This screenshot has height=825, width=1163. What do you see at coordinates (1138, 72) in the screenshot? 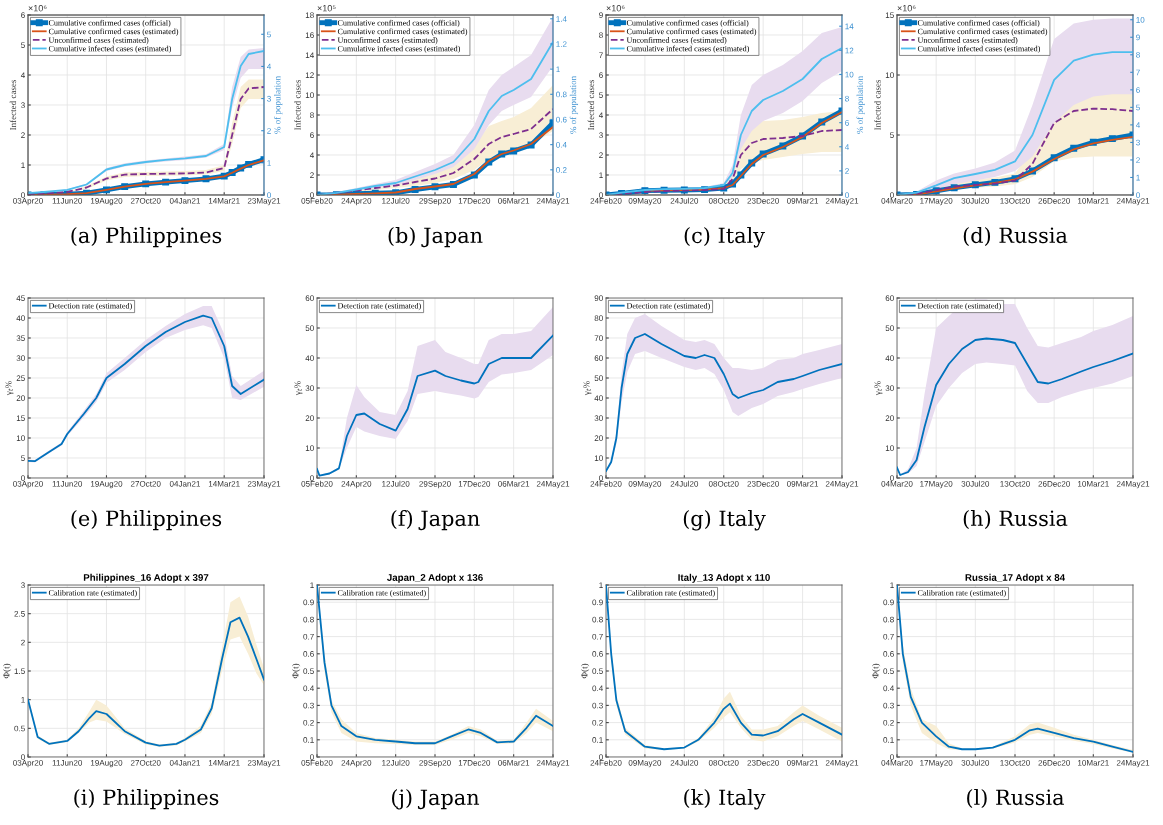
I see `y2-tick-label: 7` at bounding box center [1138, 72].